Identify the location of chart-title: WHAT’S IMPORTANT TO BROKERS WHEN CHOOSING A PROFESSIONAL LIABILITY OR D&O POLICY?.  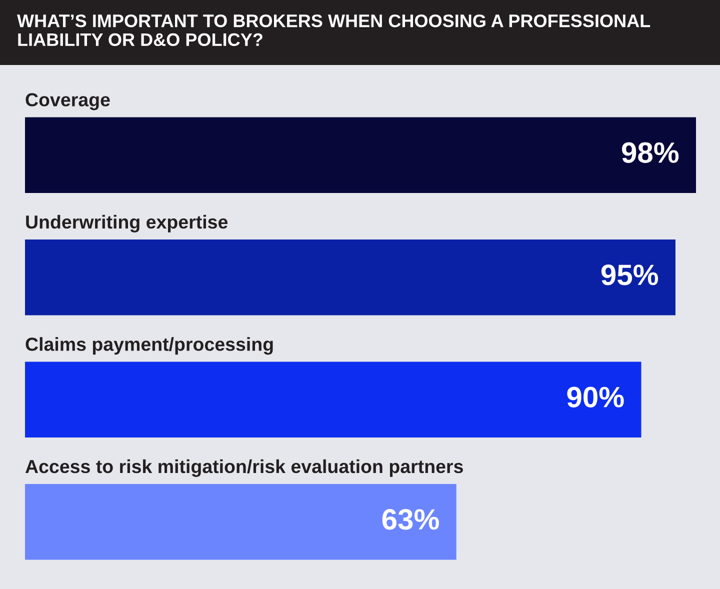
(333, 30).